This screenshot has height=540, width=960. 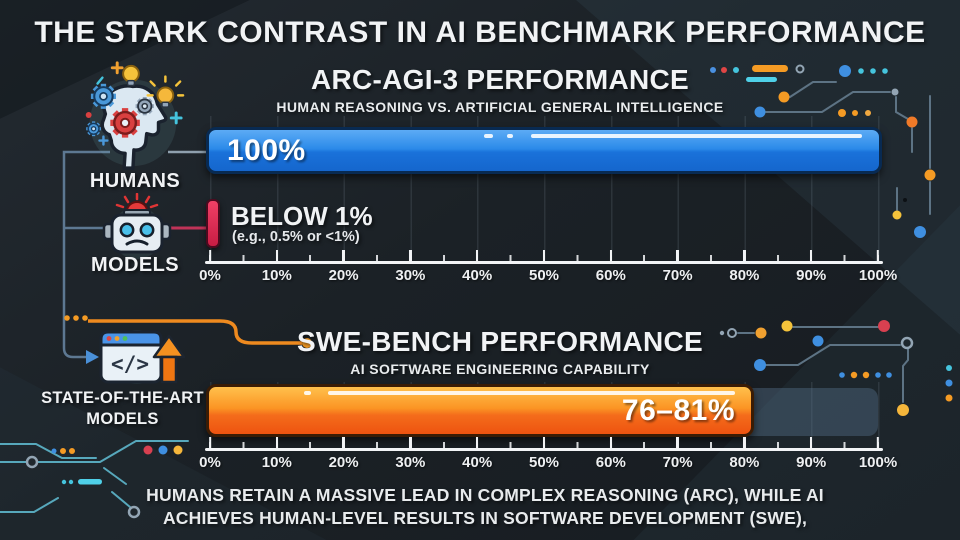 I want to click on swe-axis-ticks: 0% 10% 20% 30% 40% 50% 60% 70% 80% 90%, so click(x=548, y=457).